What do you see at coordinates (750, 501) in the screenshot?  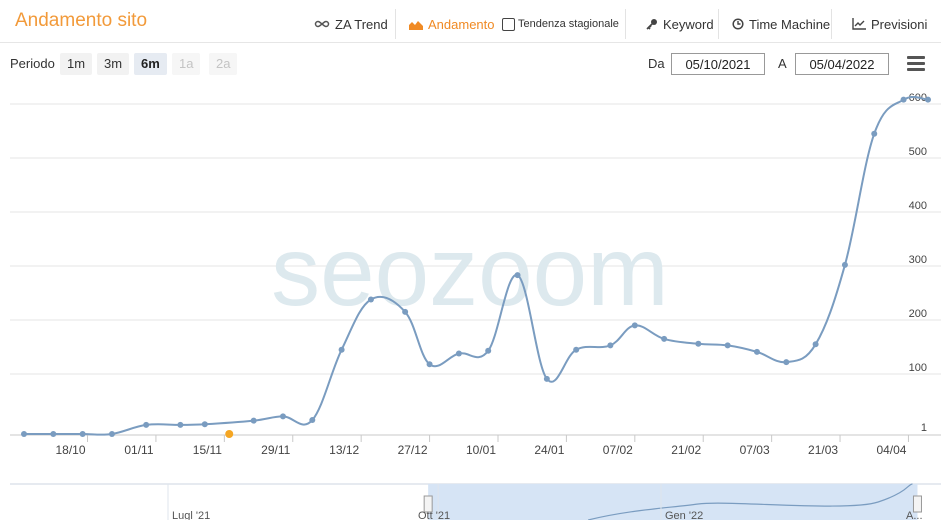 I see `navigator-series-line` at bounding box center [750, 501].